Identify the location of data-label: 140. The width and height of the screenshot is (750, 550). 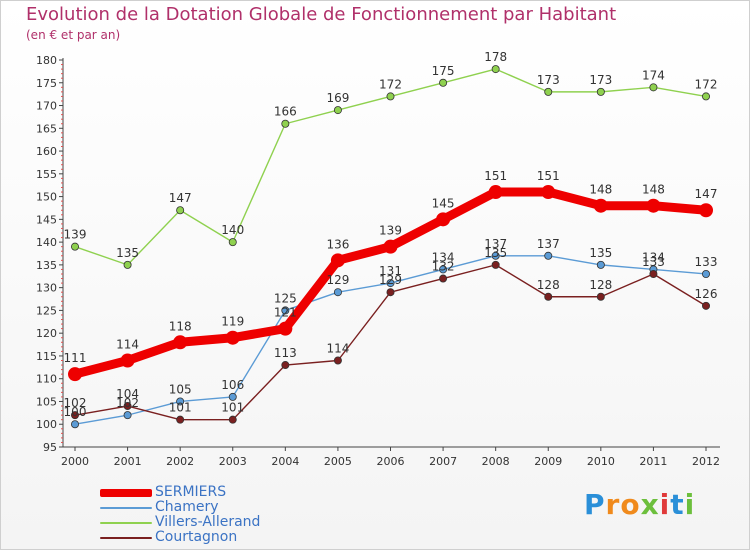
(232, 230).